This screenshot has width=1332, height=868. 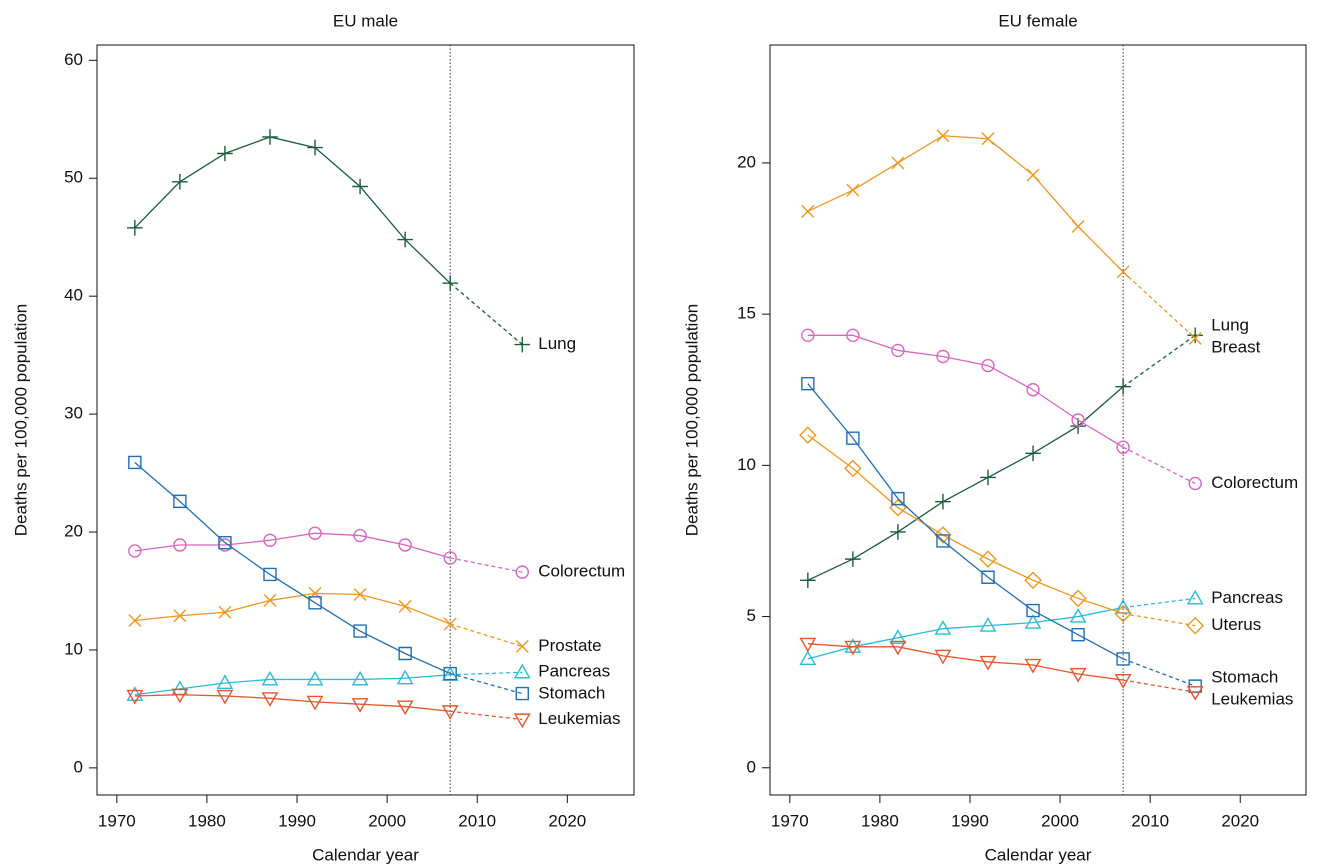 What do you see at coordinates (970, 820) in the screenshot?
I see `x-tick-label: 1990` at bounding box center [970, 820].